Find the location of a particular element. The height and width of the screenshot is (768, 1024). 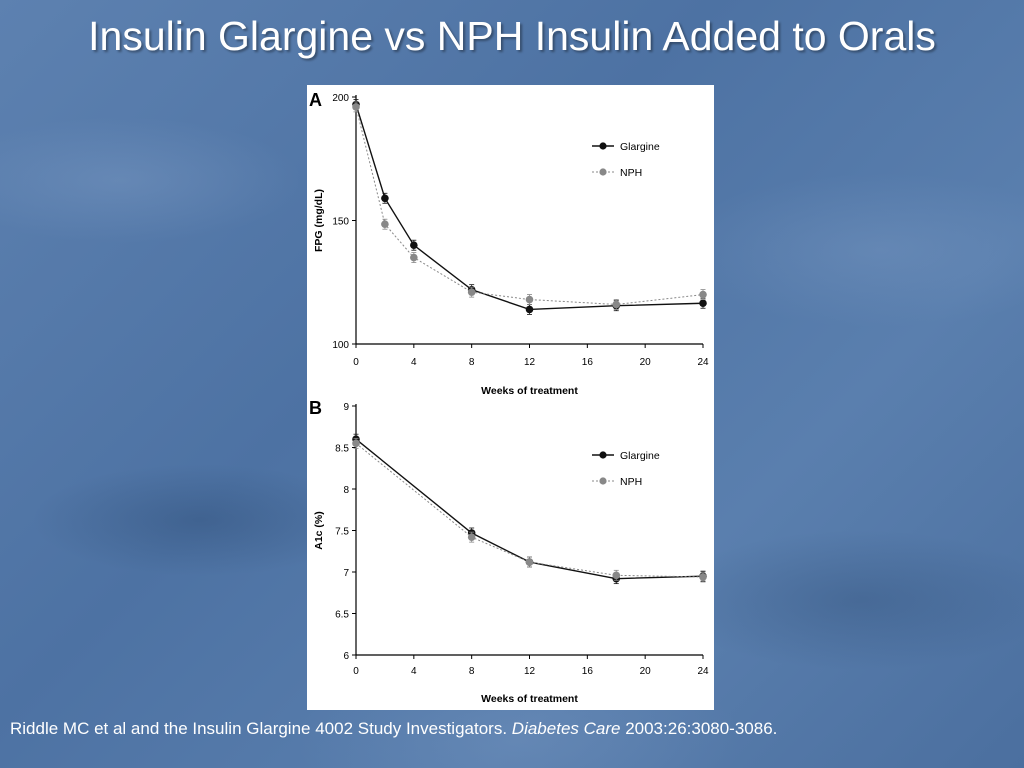

citation-journal: Diabetes Care is located at coordinates (566, 728).